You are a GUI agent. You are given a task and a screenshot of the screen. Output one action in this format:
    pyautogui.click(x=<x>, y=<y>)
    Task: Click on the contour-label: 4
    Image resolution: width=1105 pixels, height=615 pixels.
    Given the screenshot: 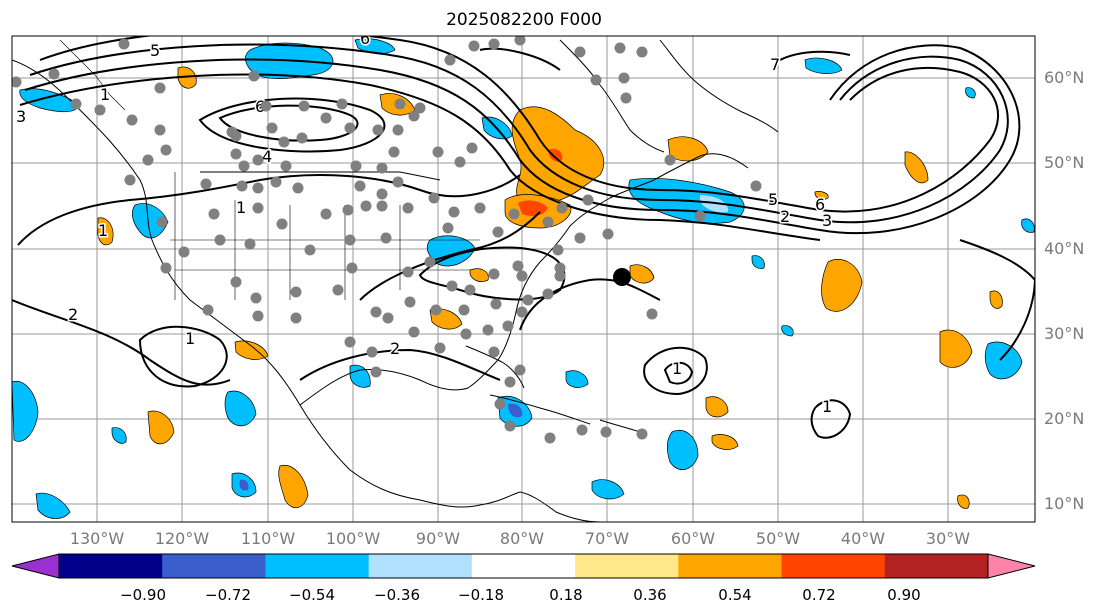 What is the action you would take?
    pyautogui.click(x=267, y=156)
    